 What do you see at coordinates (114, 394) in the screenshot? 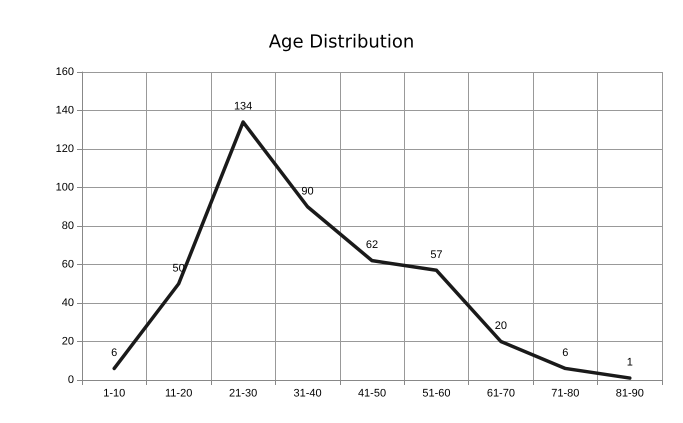
I see `x-tick-label: 1-10` at bounding box center [114, 394].